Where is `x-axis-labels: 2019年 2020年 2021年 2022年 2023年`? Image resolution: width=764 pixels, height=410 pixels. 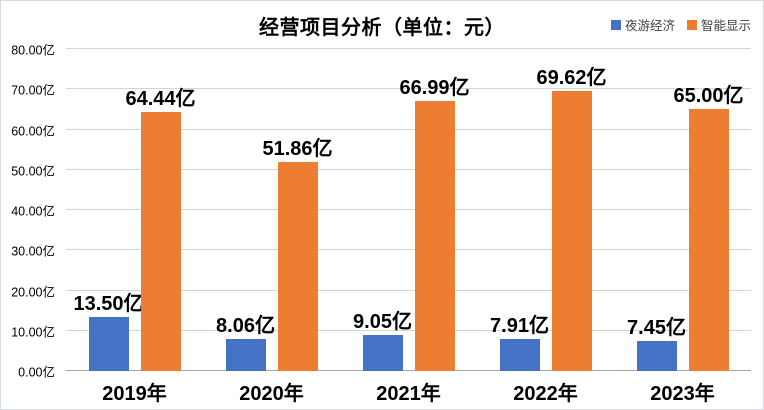 x-axis-labels: 2019年 2020年 2021年 2022年 2023年 is located at coordinates (408, 391).